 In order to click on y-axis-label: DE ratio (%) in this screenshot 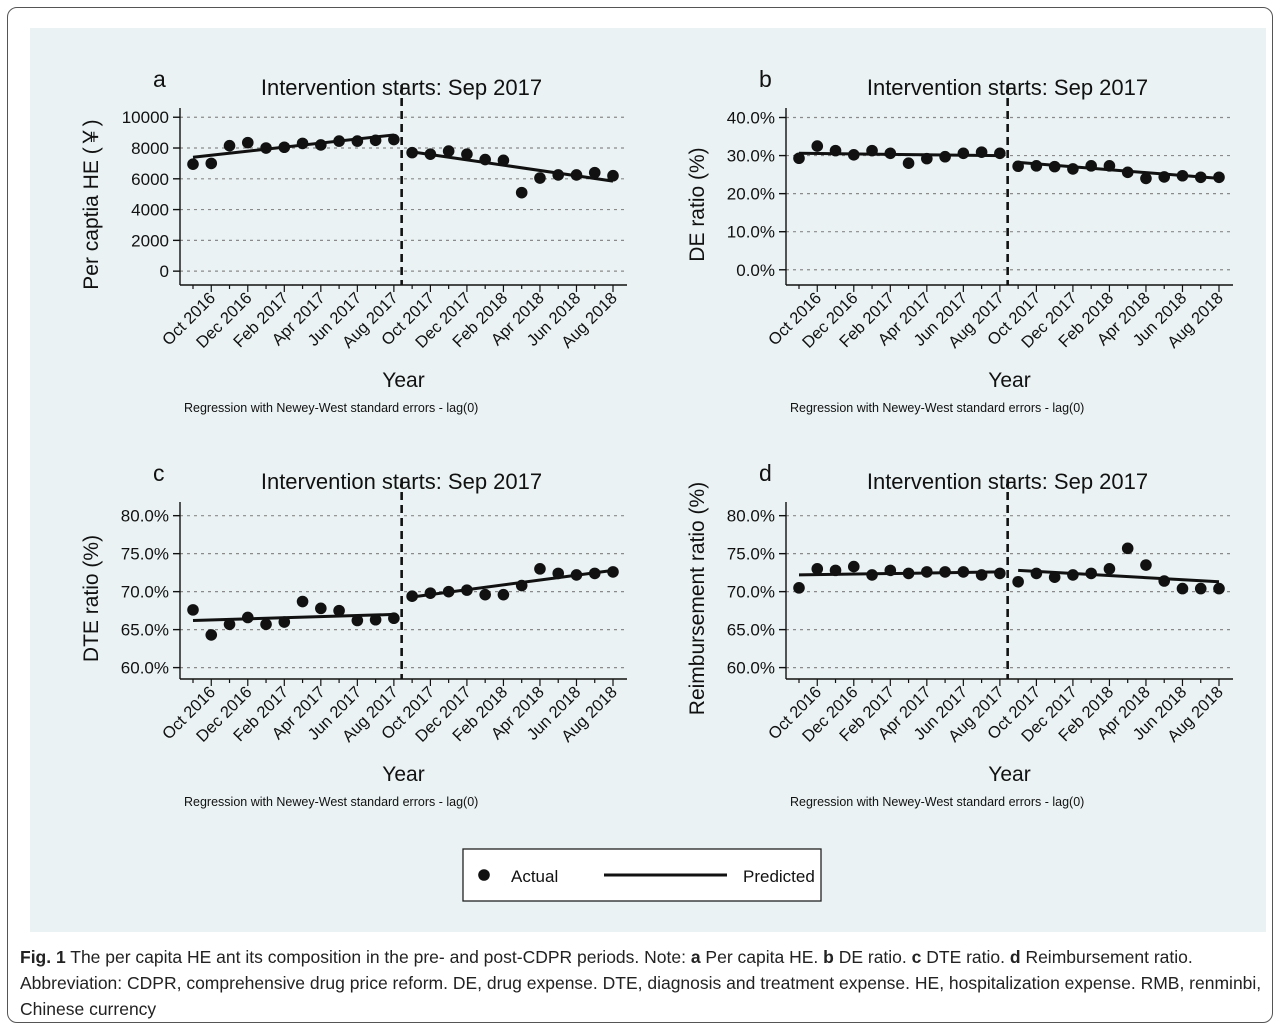, I will do `click(697, 204)`.